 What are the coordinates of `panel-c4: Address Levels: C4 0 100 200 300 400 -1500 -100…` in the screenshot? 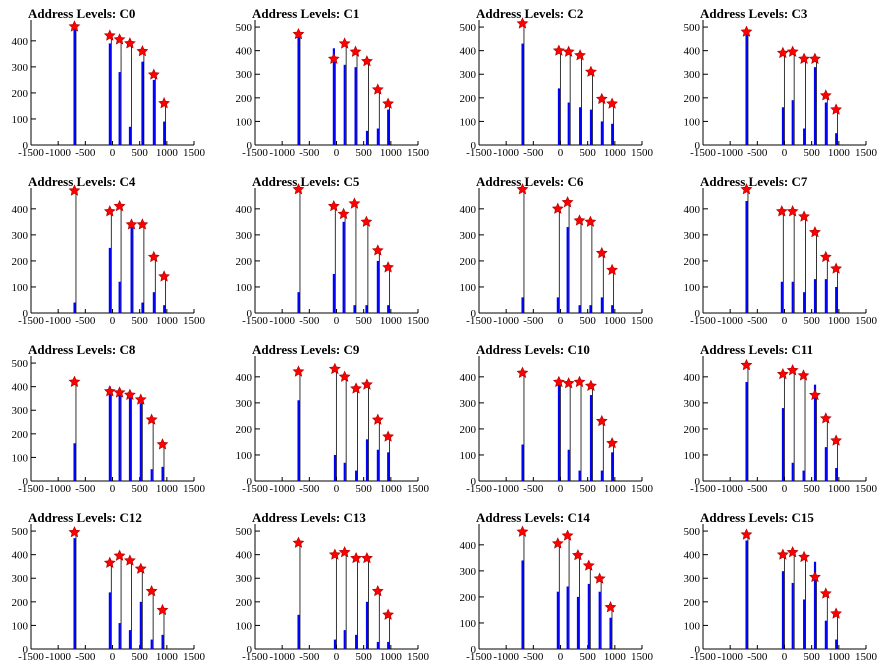 It's located at (109, 250).